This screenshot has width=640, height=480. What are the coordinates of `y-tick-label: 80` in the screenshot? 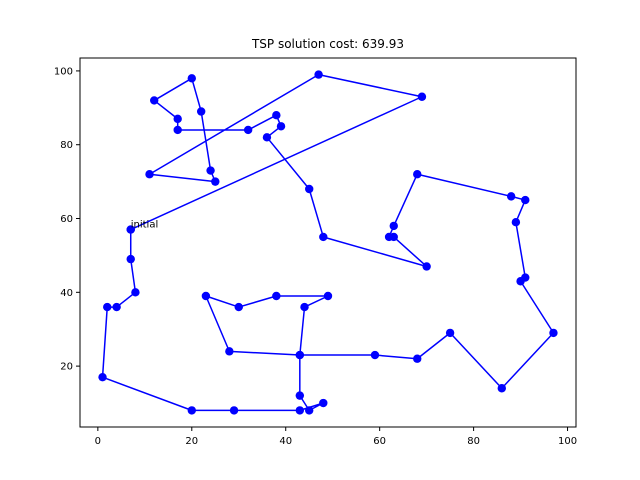 It's located at (66, 145).